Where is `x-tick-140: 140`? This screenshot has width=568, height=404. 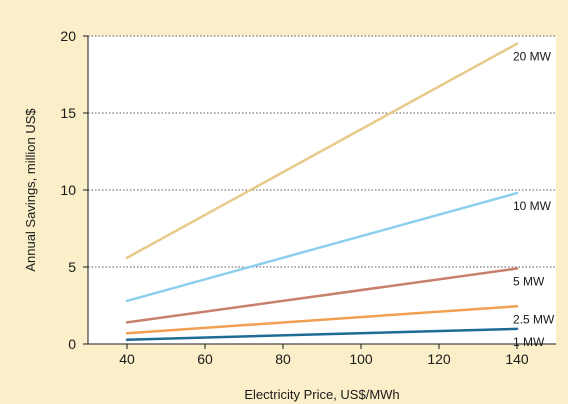 x-tick-140: 140 is located at coordinates (517, 359).